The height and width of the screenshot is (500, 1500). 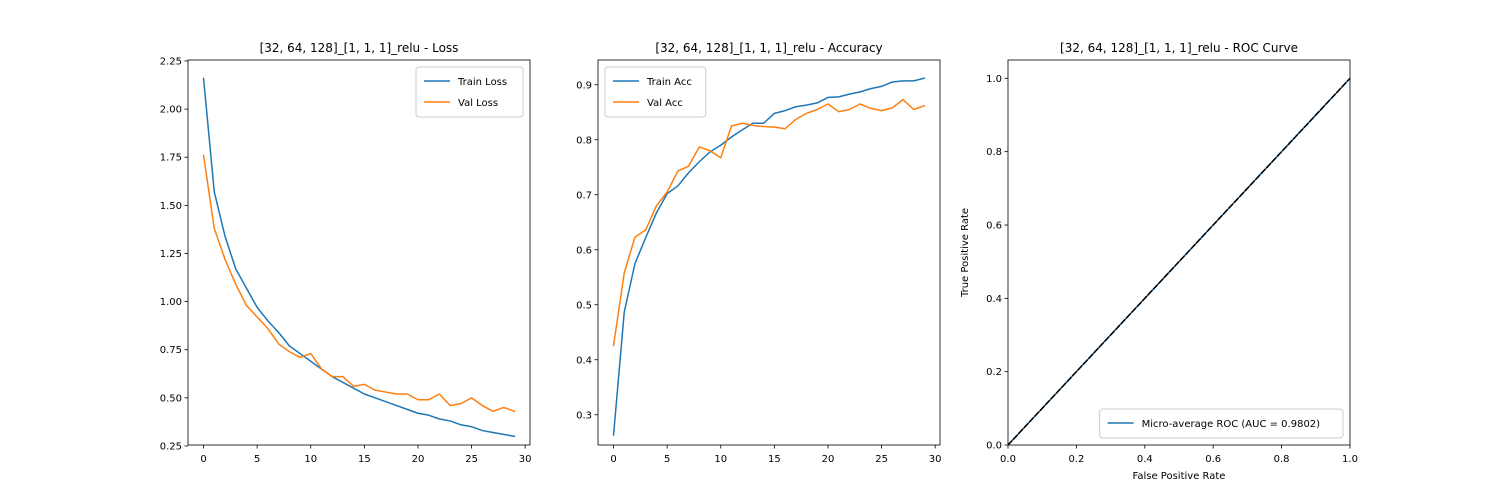 I want to click on legend-label: Train Loss, so click(x=482, y=82).